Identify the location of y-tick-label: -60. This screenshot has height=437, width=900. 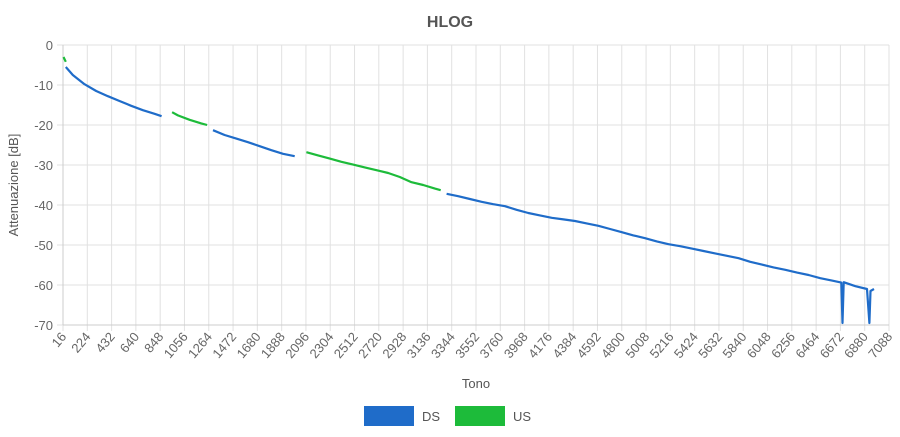
(43, 285).